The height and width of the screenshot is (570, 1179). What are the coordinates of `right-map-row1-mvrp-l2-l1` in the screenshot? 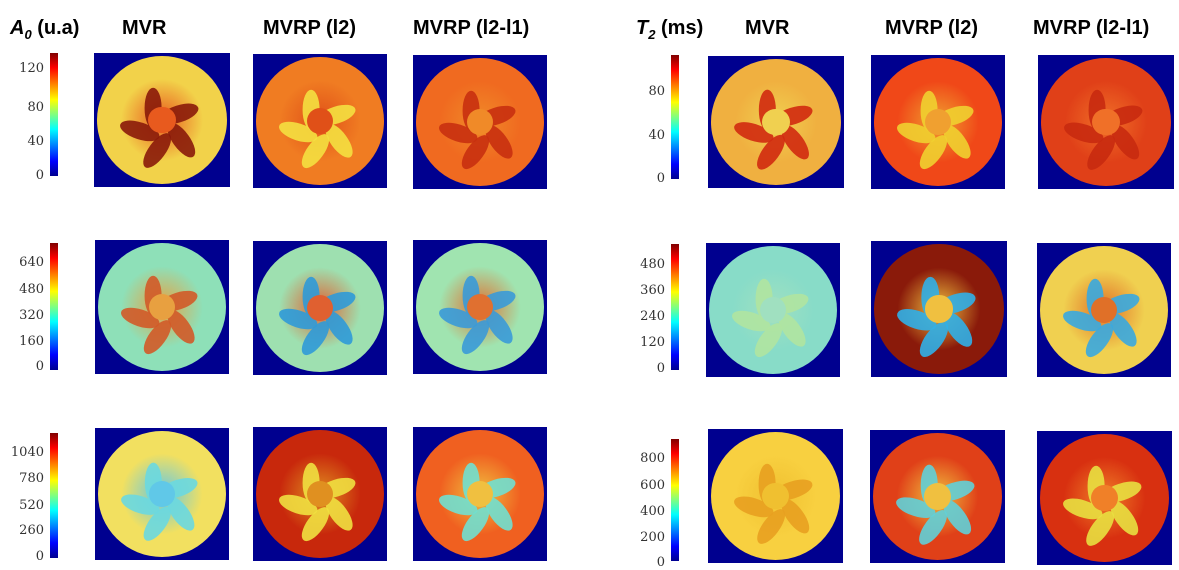 It's located at (1106, 122).